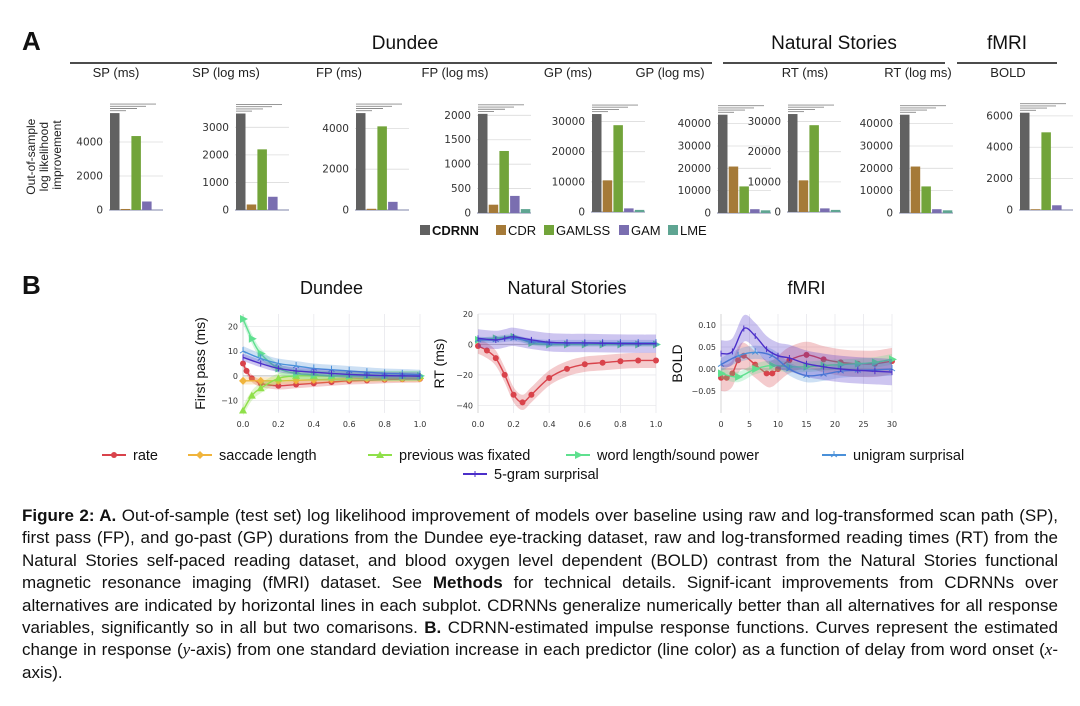 The image size is (1080, 706). I want to click on y-tick-label: 2000, so click(89, 177).